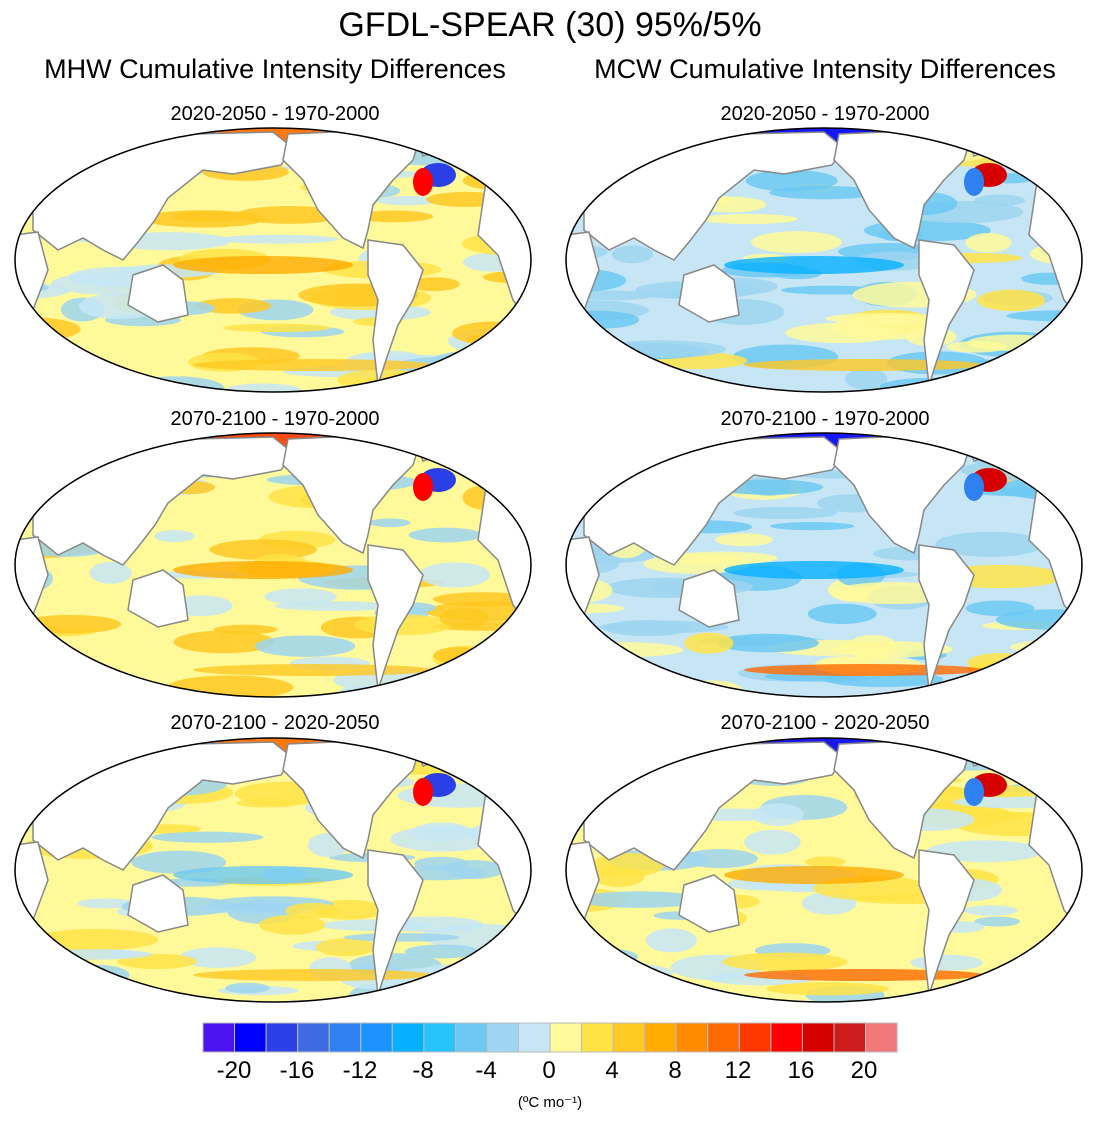 Image resolution: width=1100 pixels, height=1124 pixels. What do you see at coordinates (864, 1070) in the screenshot?
I see `colorbar-tick: 20` at bounding box center [864, 1070].